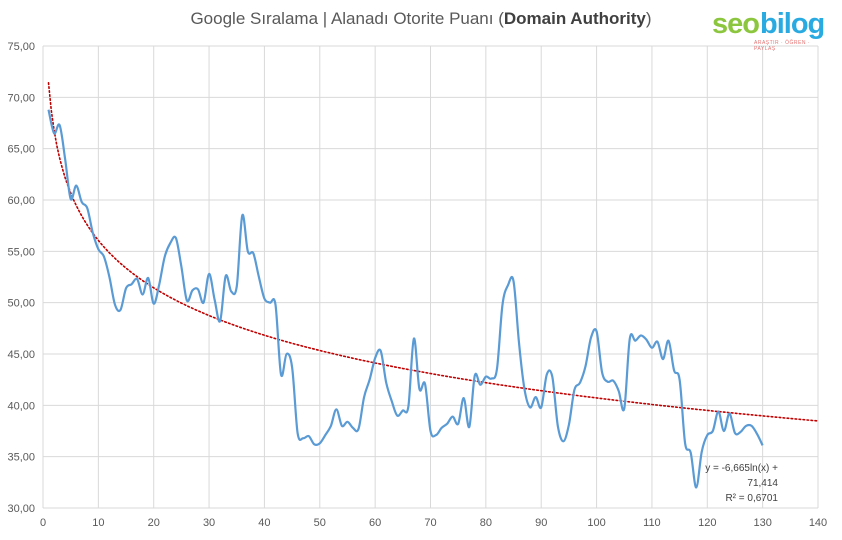 The image size is (842, 540). What do you see at coordinates (21, 406) in the screenshot?
I see `y-tick-label: 40,00` at bounding box center [21, 406].